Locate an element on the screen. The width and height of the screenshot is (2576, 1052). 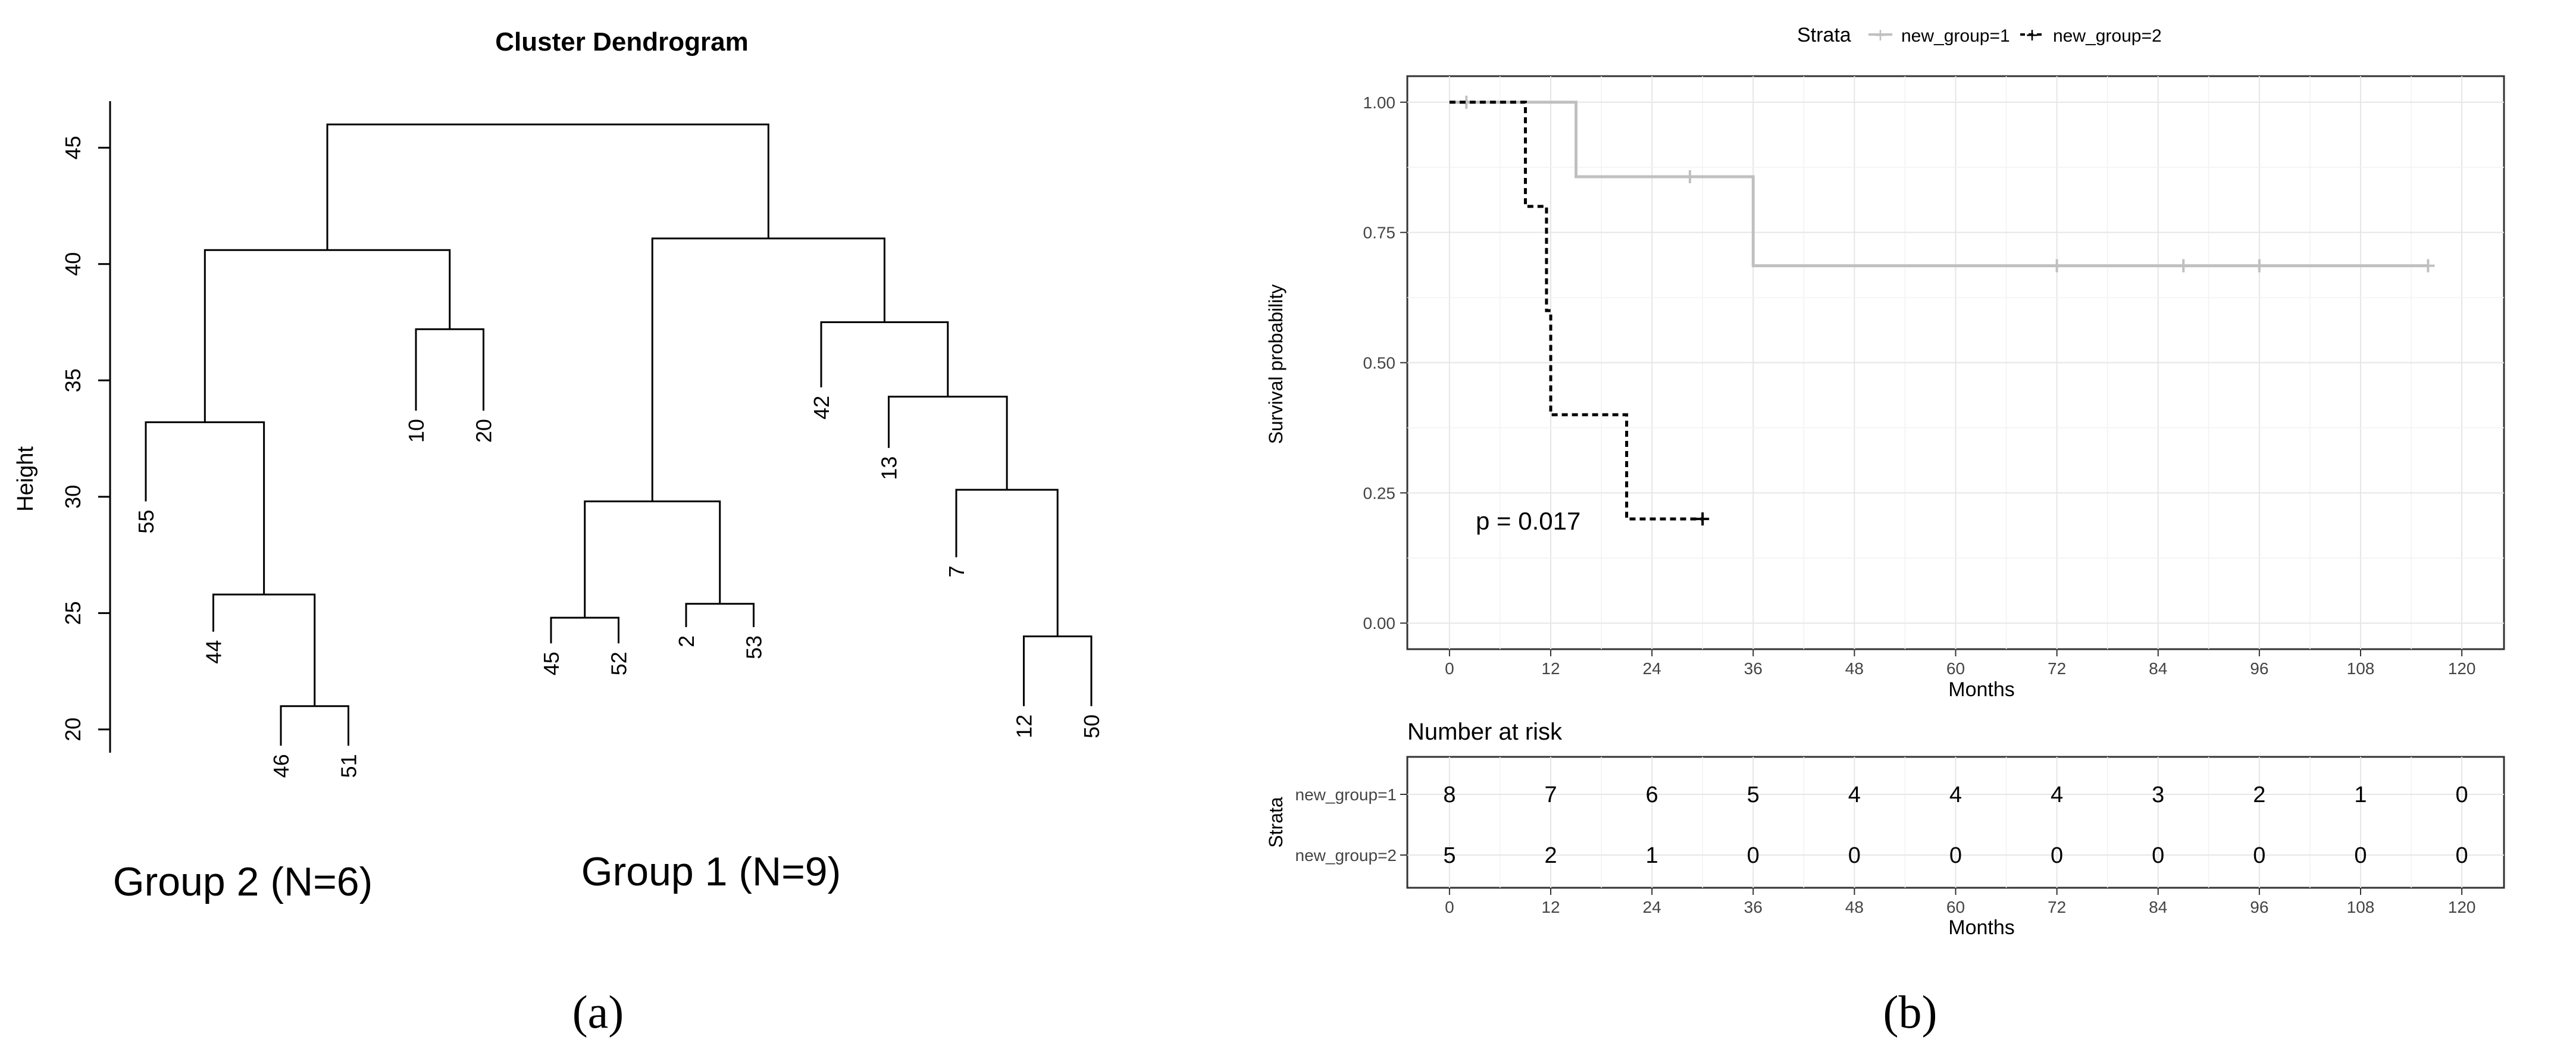
risk-table-grid is located at coordinates (1955, 822).